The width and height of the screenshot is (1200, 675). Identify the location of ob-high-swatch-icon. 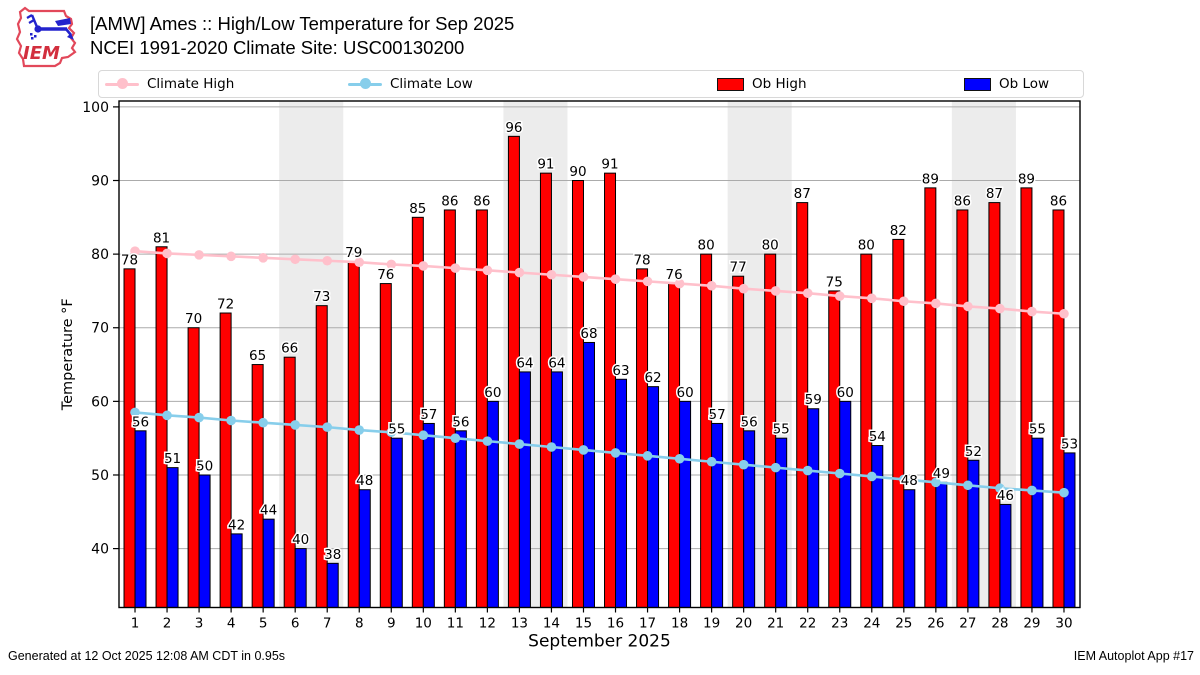
(730, 84).